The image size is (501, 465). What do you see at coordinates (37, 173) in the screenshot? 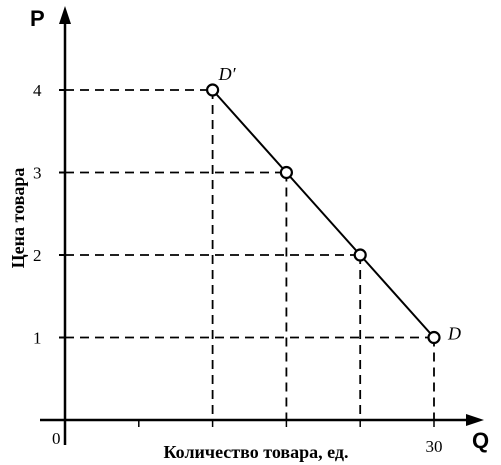
I see `y-tick-label-3: 3` at bounding box center [37, 173].